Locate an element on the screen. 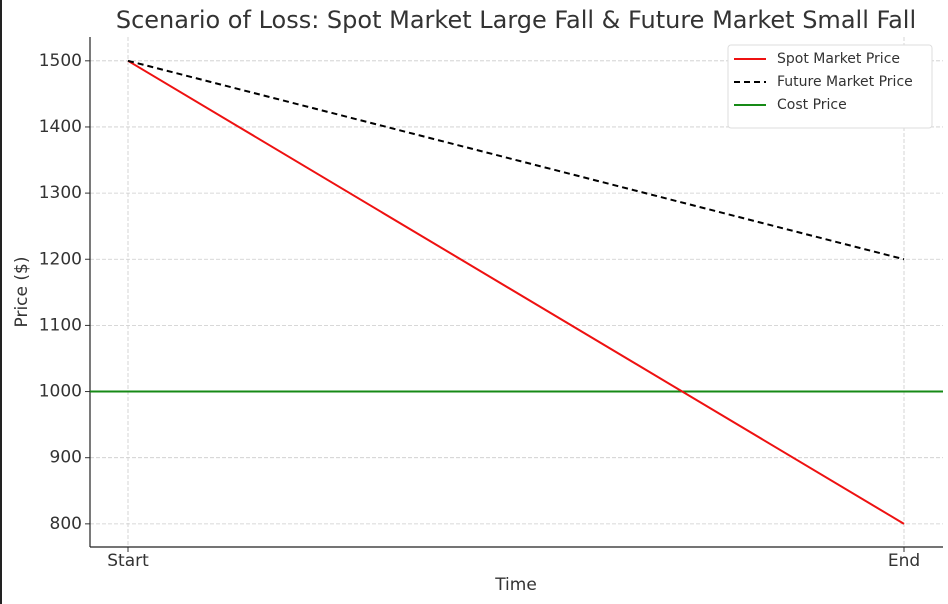 This screenshot has width=948, height=604. legend-label: Future Market Price is located at coordinates (845, 82).